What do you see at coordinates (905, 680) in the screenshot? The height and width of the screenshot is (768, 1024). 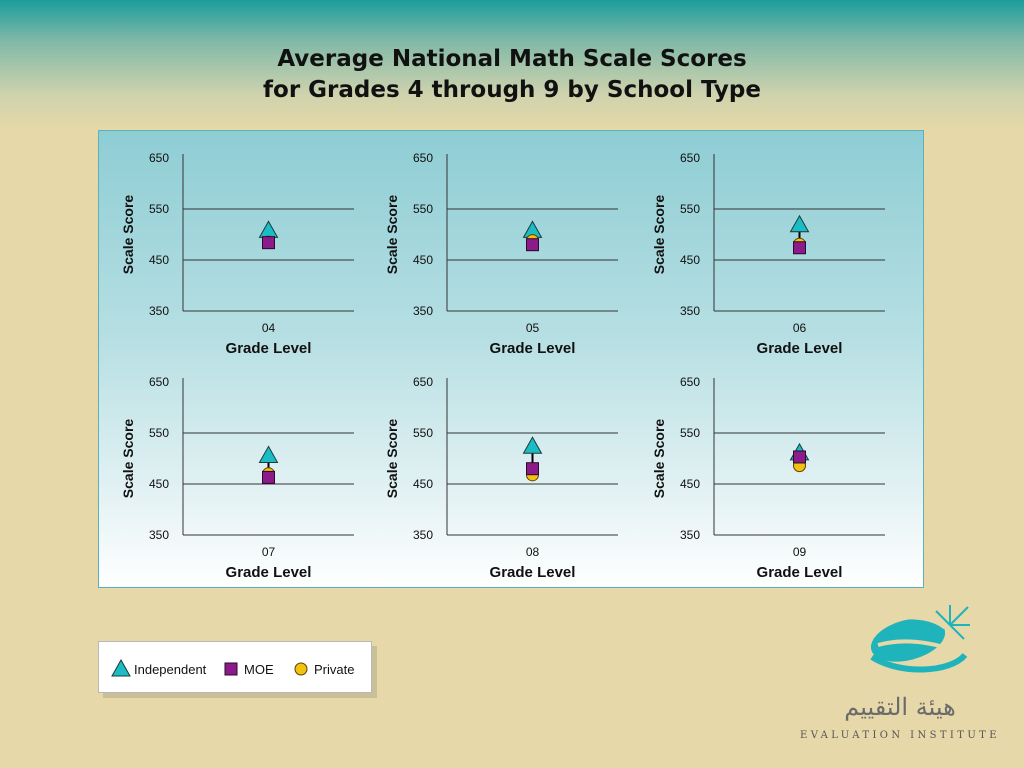 I see `evaluation-institute-logo: هيئة التقييم EVALUATION INSTITUTE` at bounding box center [905, 680].